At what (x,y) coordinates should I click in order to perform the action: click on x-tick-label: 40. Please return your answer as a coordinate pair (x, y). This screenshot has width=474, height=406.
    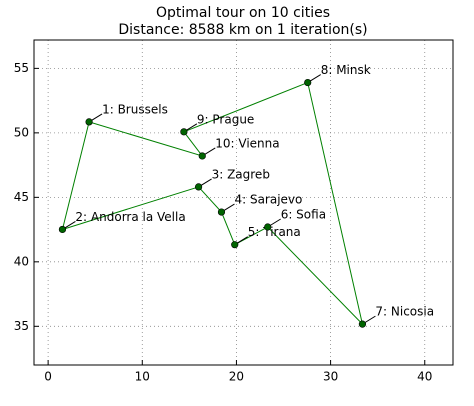
    Looking at the image, I should click on (424, 377).